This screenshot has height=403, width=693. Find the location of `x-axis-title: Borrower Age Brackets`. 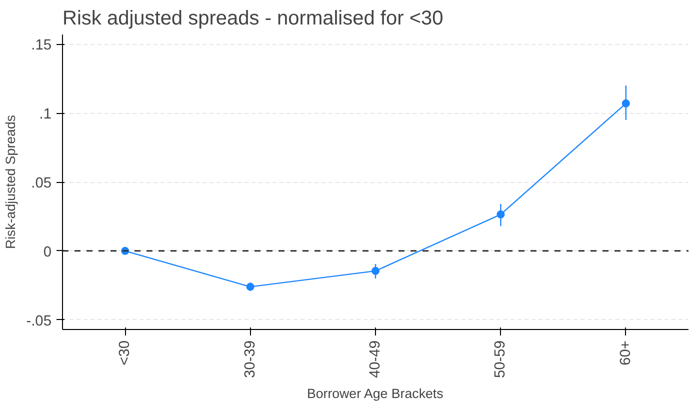

x-axis-title: Borrower Age Brackets is located at coordinates (375, 393).